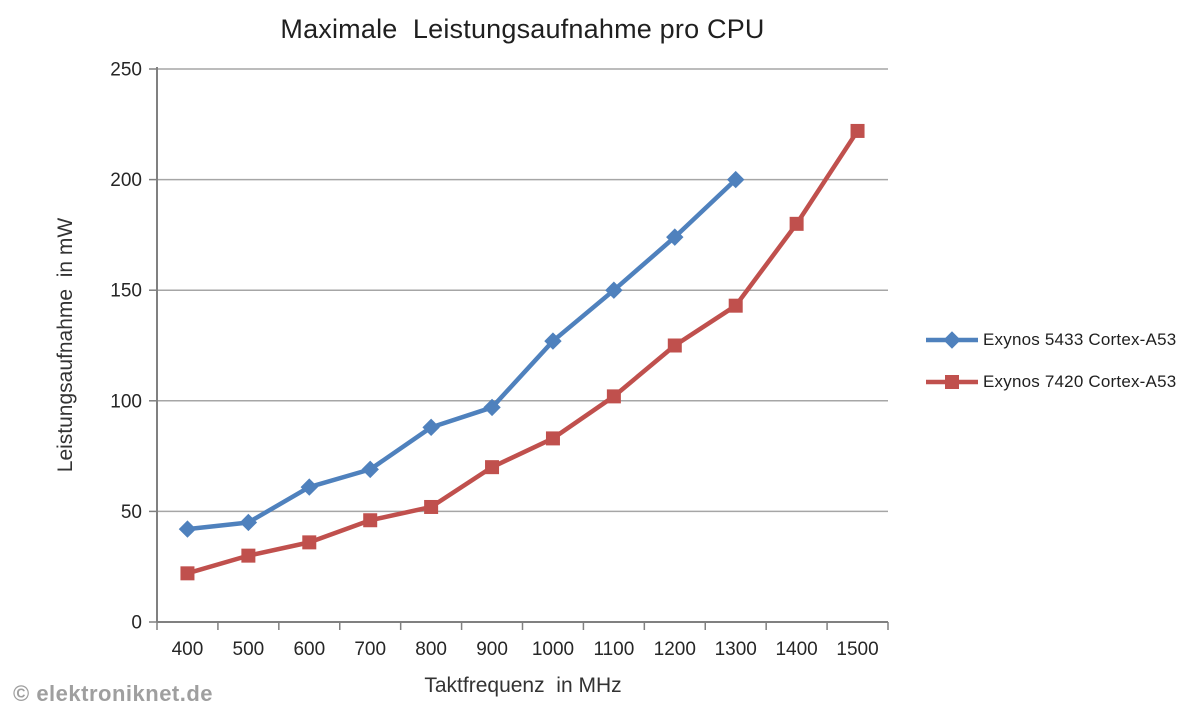 This screenshot has height=720, width=1200. Describe the element at coordinates (523, 685) in the screenshot. I see `x-axis-title: Taktfrequenz in MHz` at that location.